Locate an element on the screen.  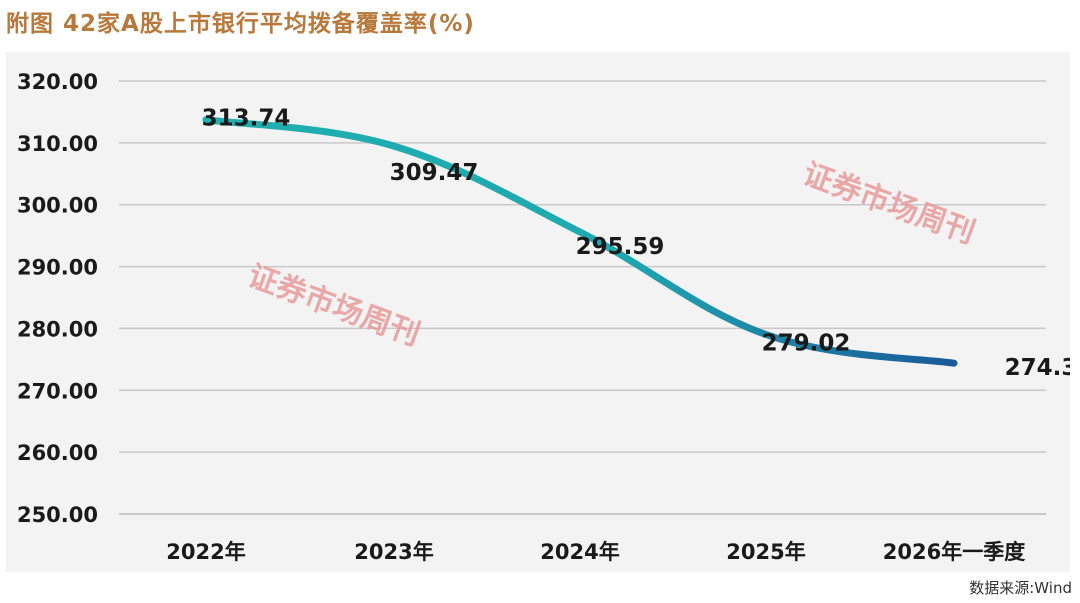
x-tick-label: 2026年一季度 is located at coordinates (954, 552).